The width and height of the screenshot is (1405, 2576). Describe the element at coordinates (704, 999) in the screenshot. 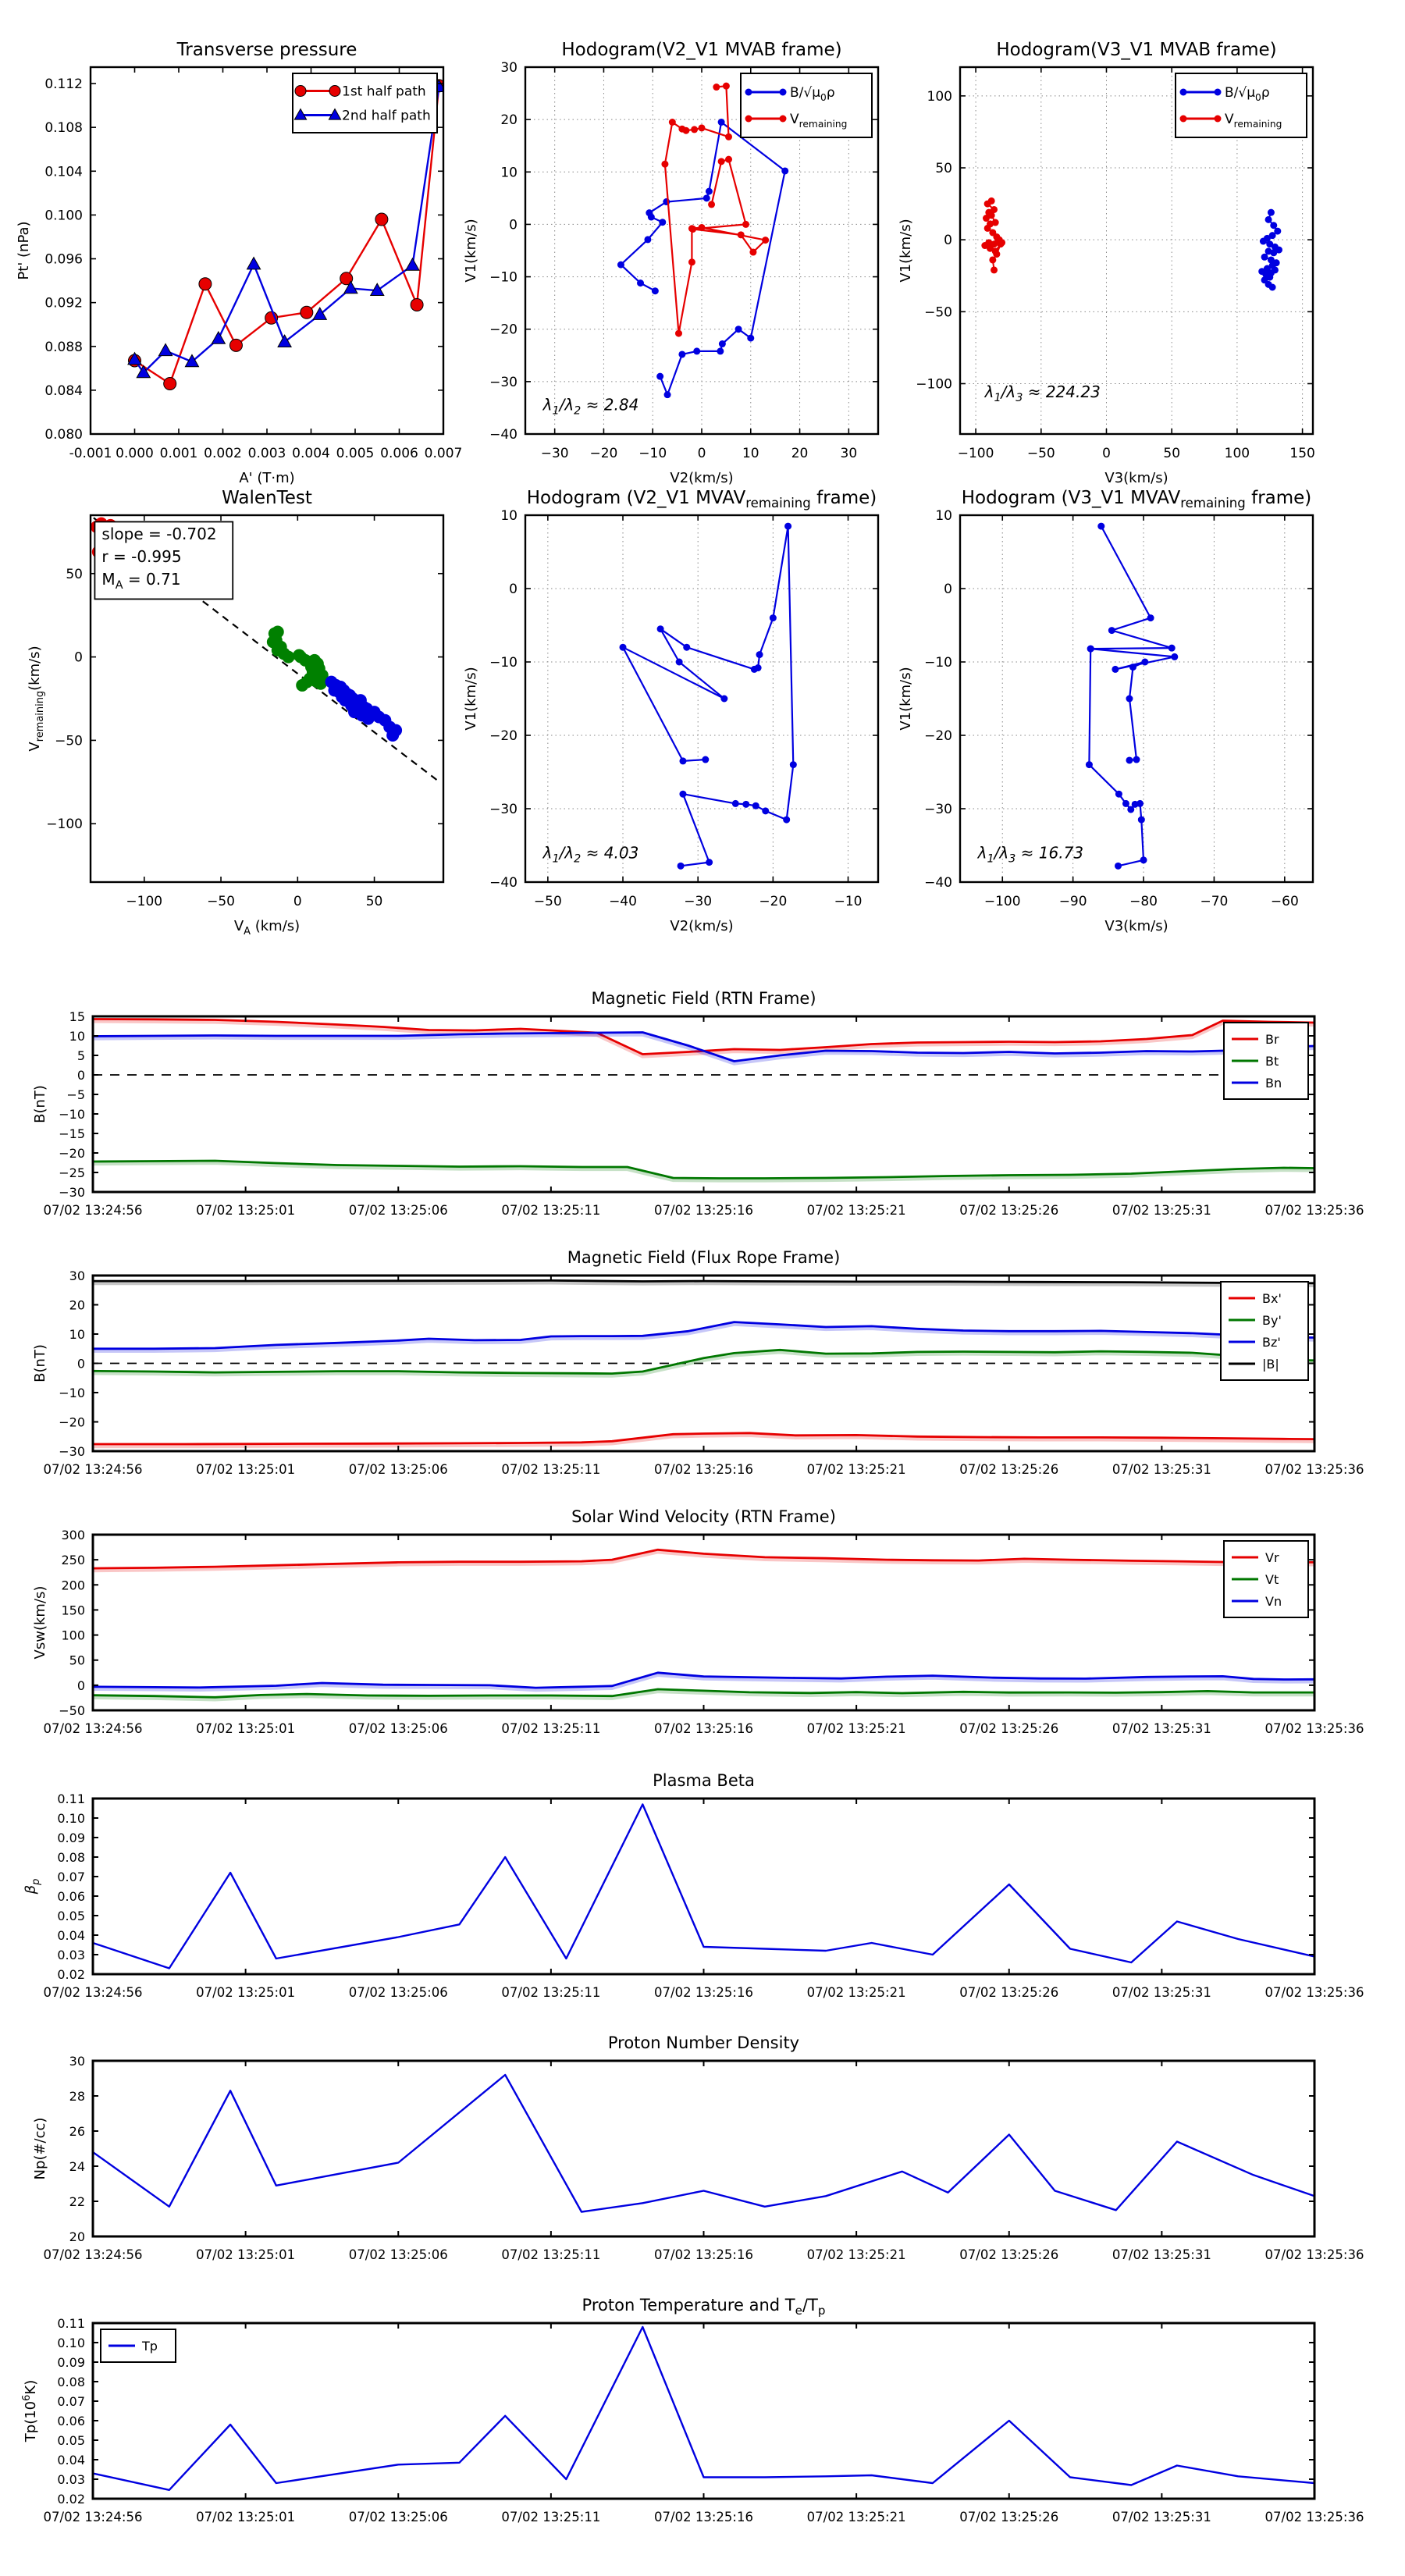

I see `panel-title-magnetic-field-rtn: Magnetic Field (RTN Frame)` at that location.